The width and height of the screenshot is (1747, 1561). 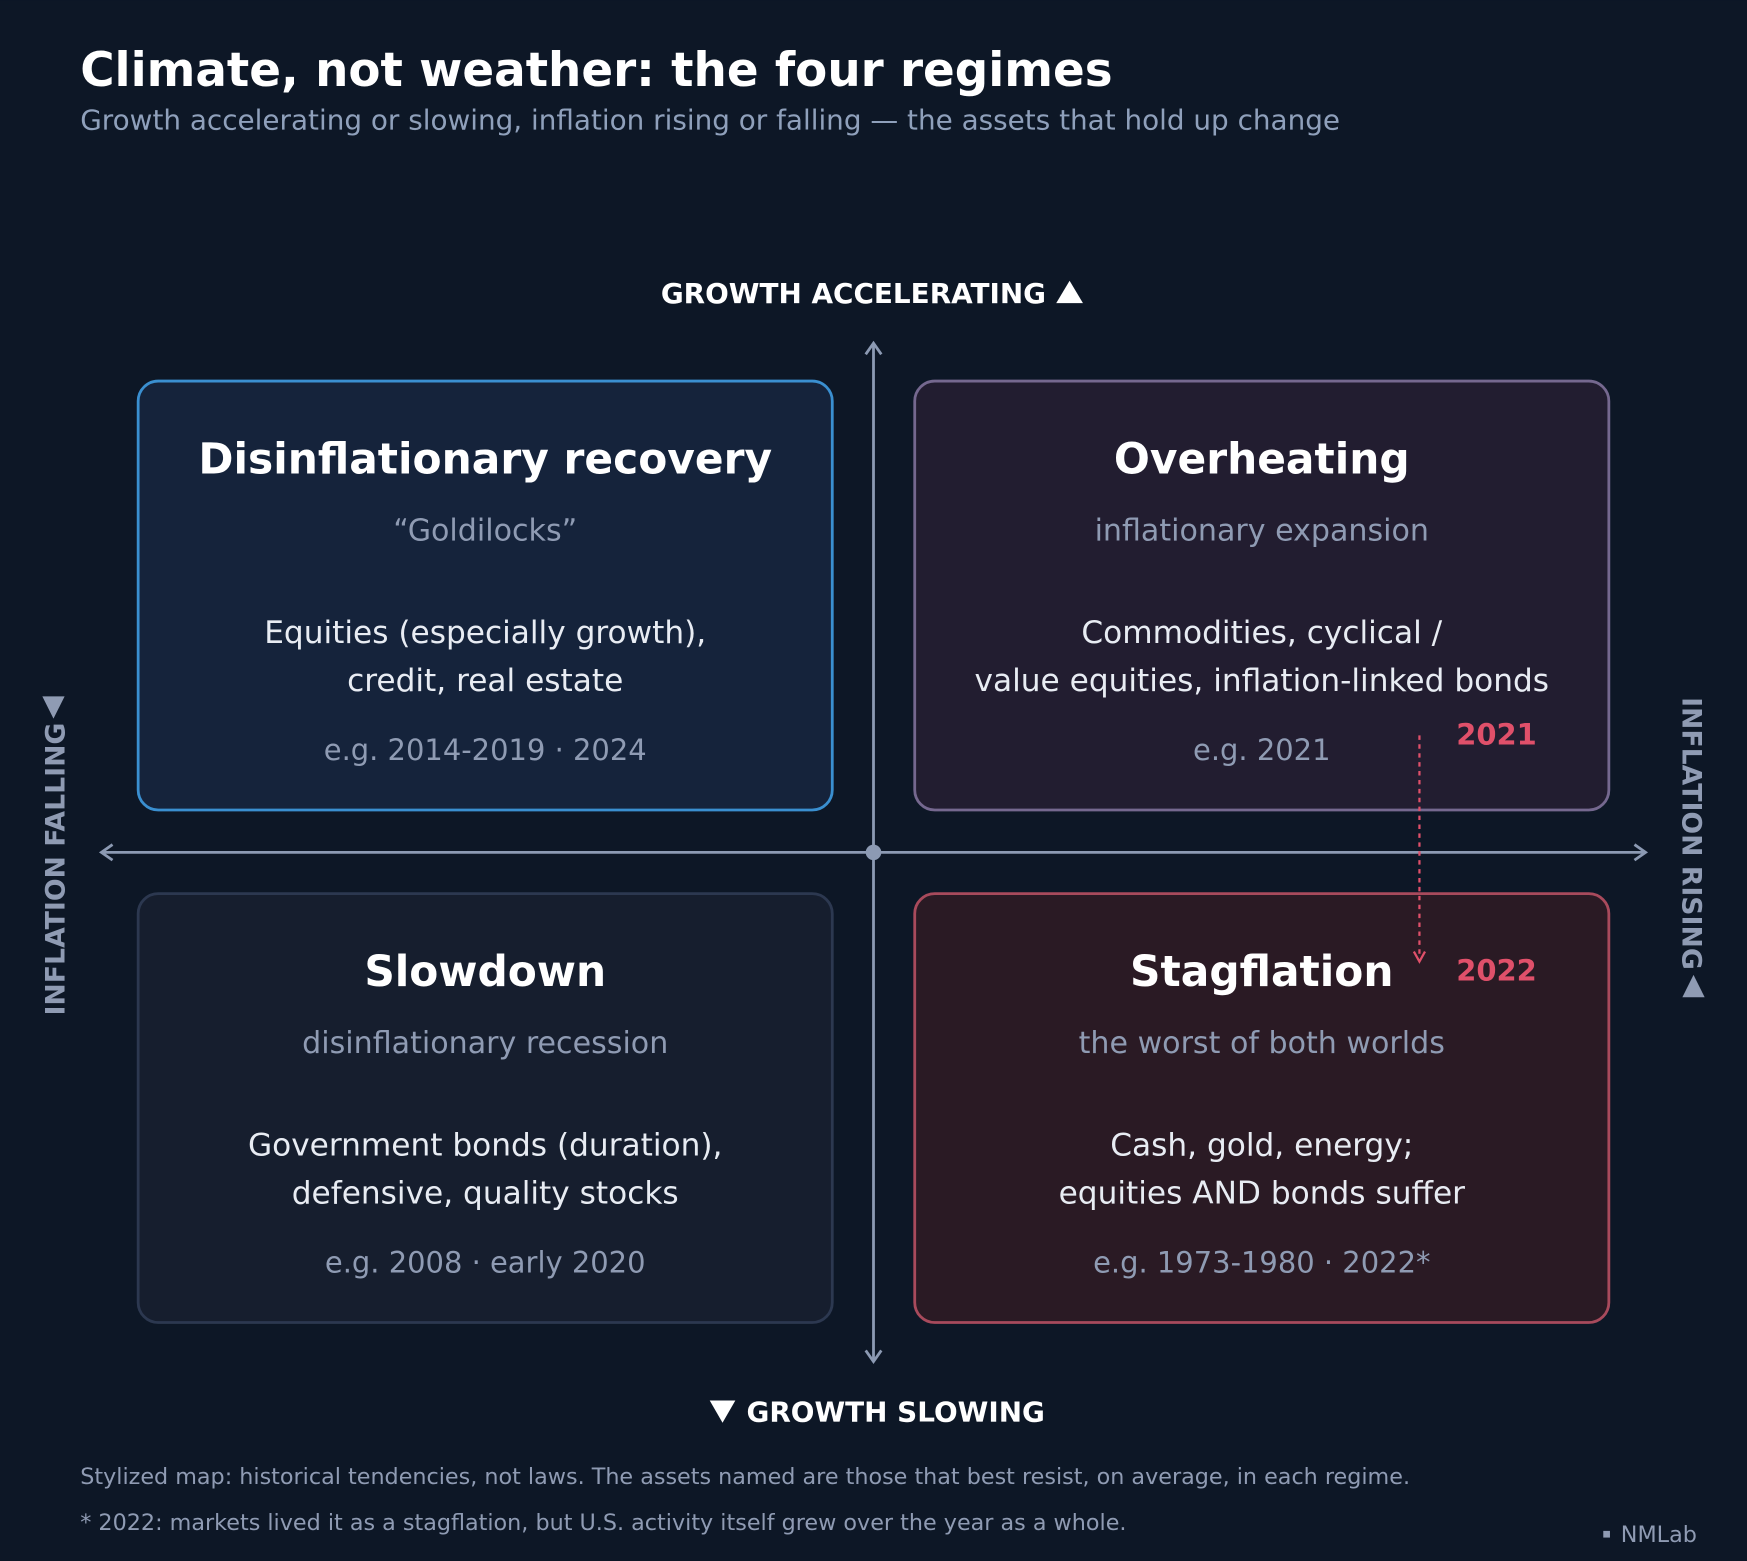 I want to click on origin-dot, so click(x=873, y=852).